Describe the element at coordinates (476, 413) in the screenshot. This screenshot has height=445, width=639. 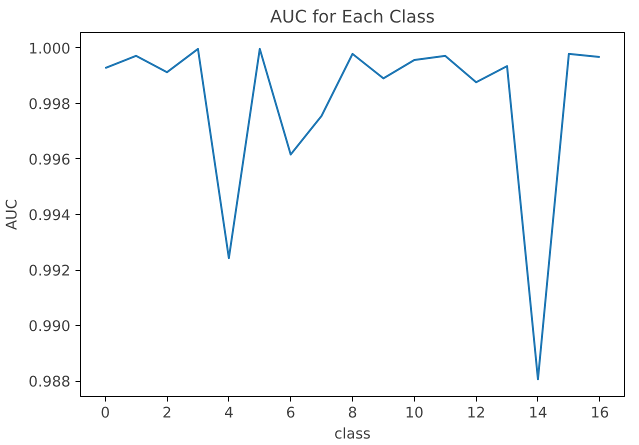
I see `x-tick-label: 12` at that location.